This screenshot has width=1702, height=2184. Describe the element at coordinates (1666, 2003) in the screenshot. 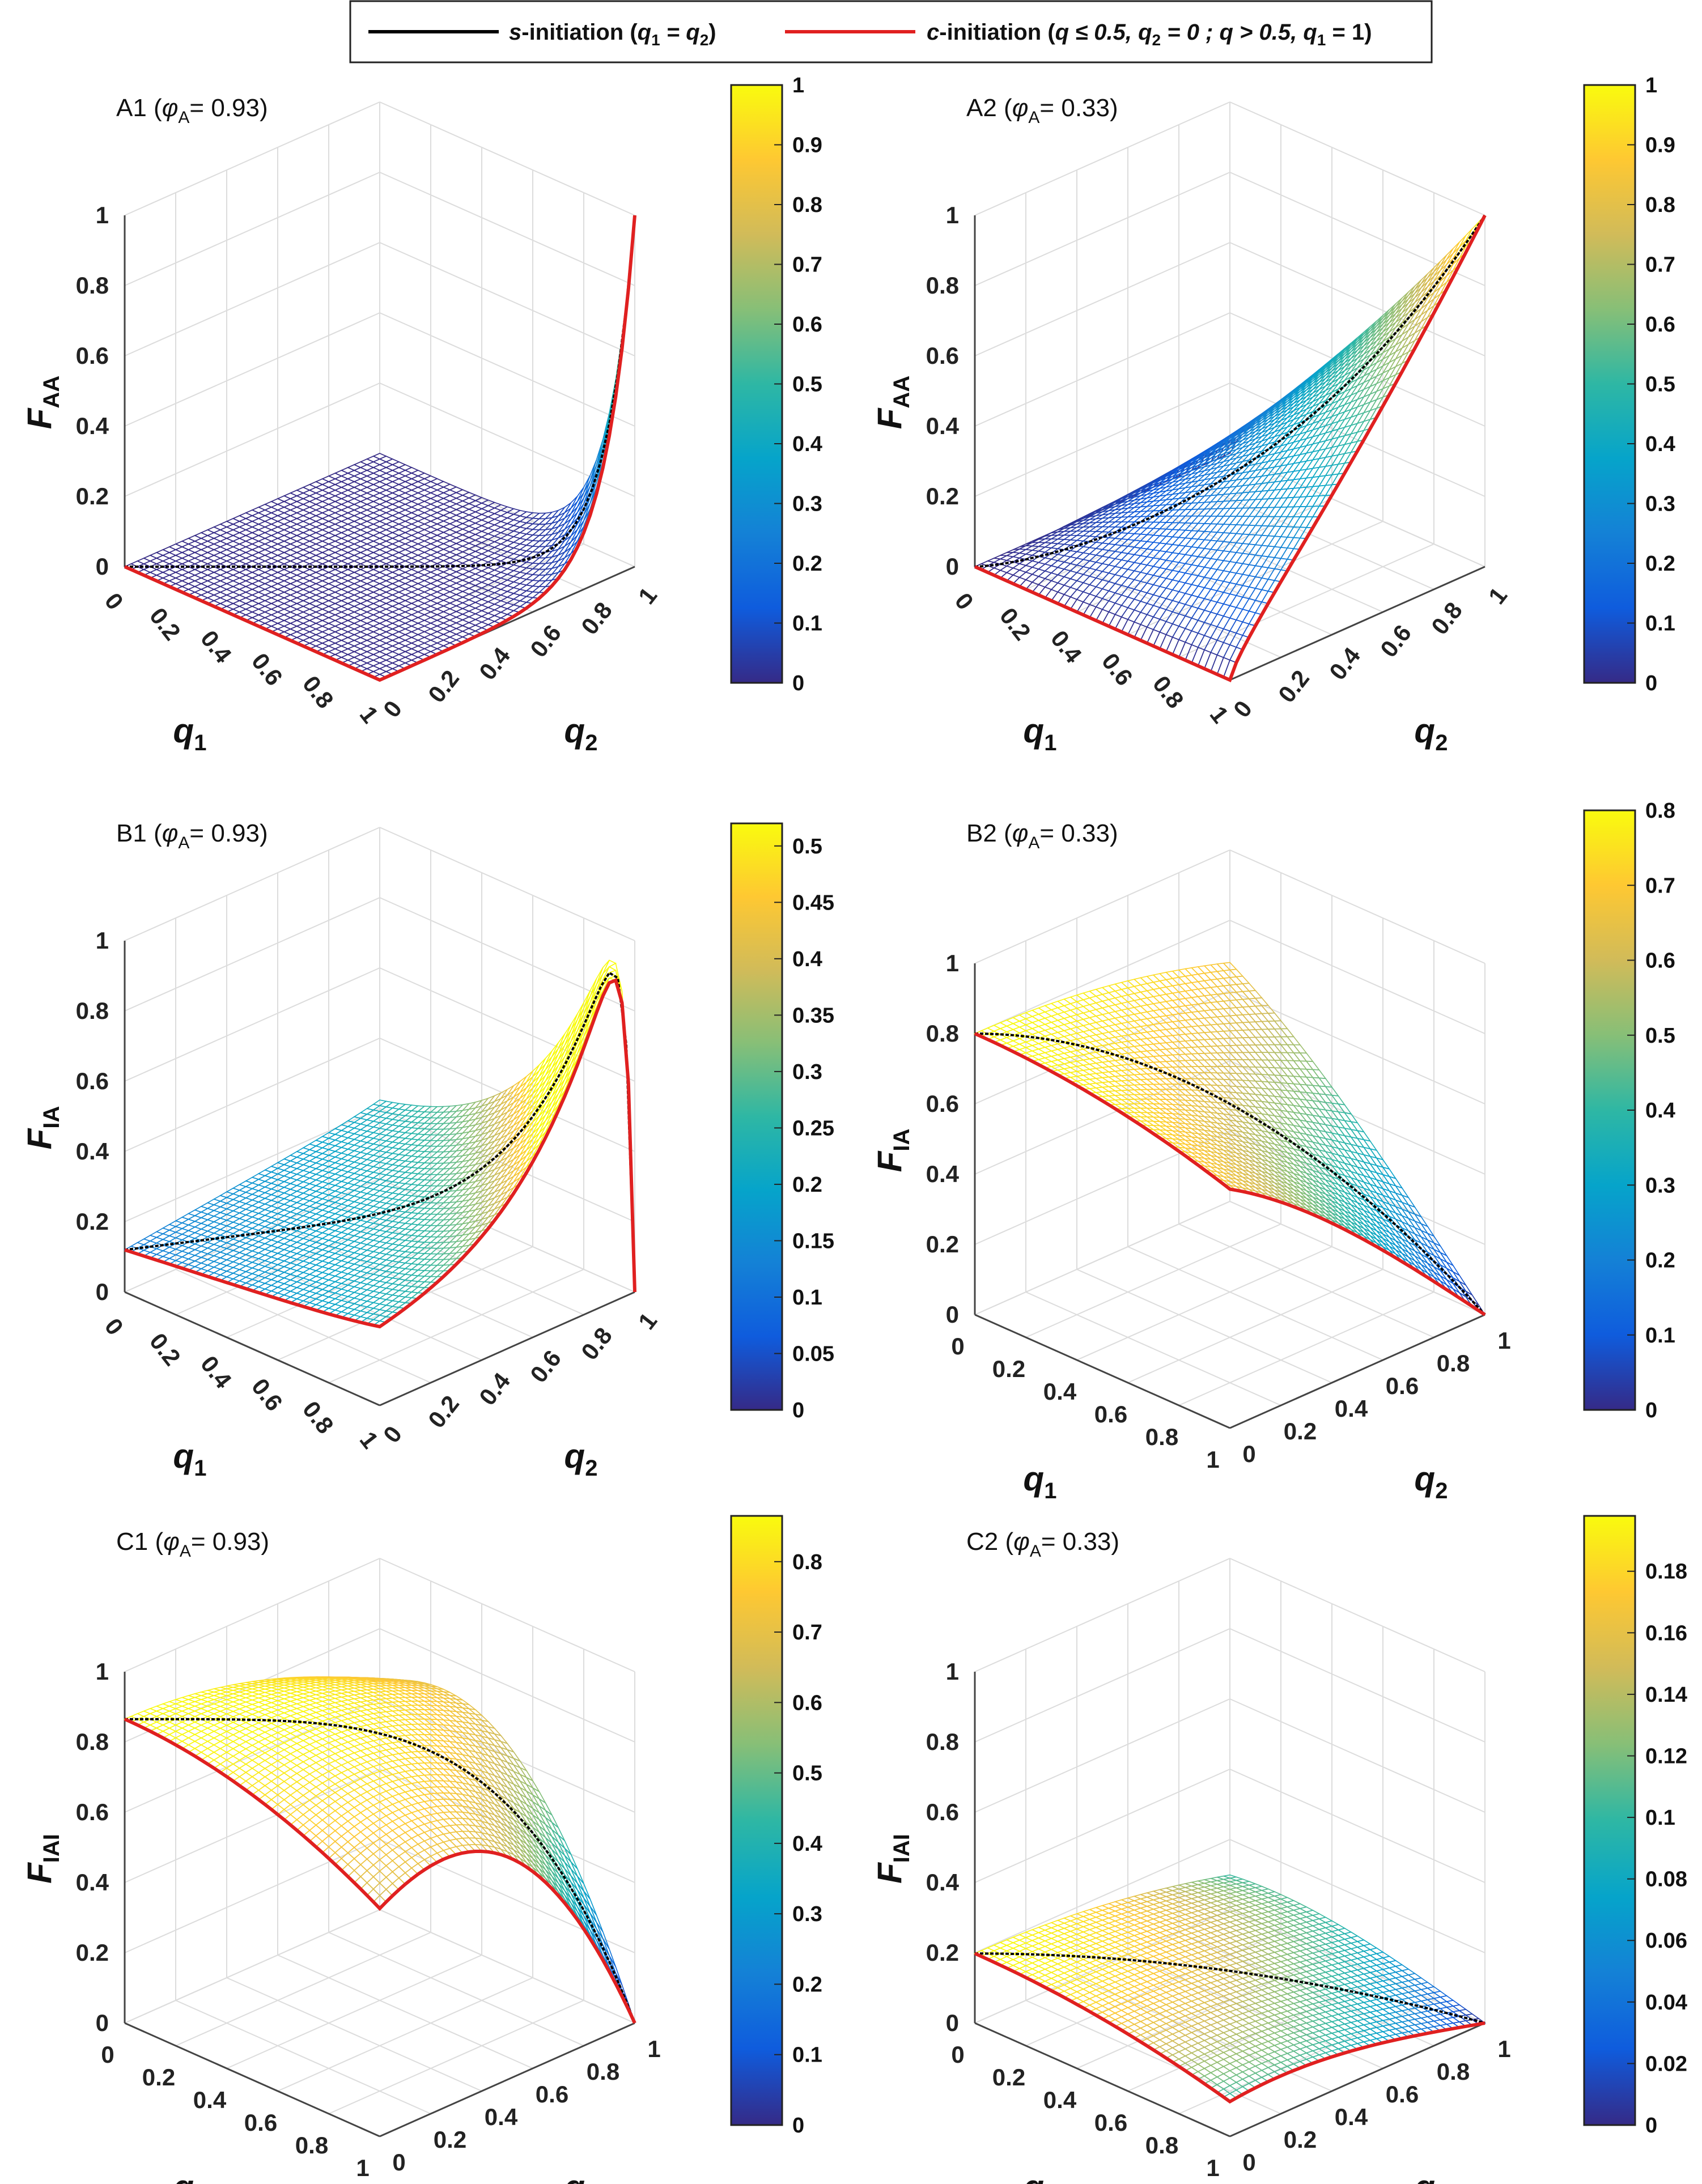

I see `colorbar-tick-label: 0.04` at that location.